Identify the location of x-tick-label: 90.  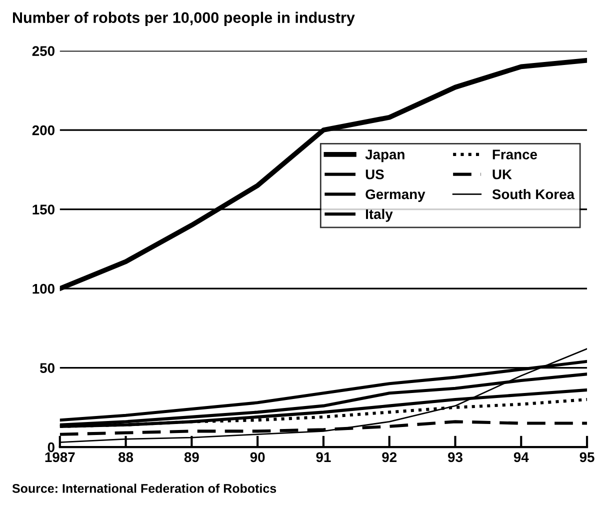
(257, 457).